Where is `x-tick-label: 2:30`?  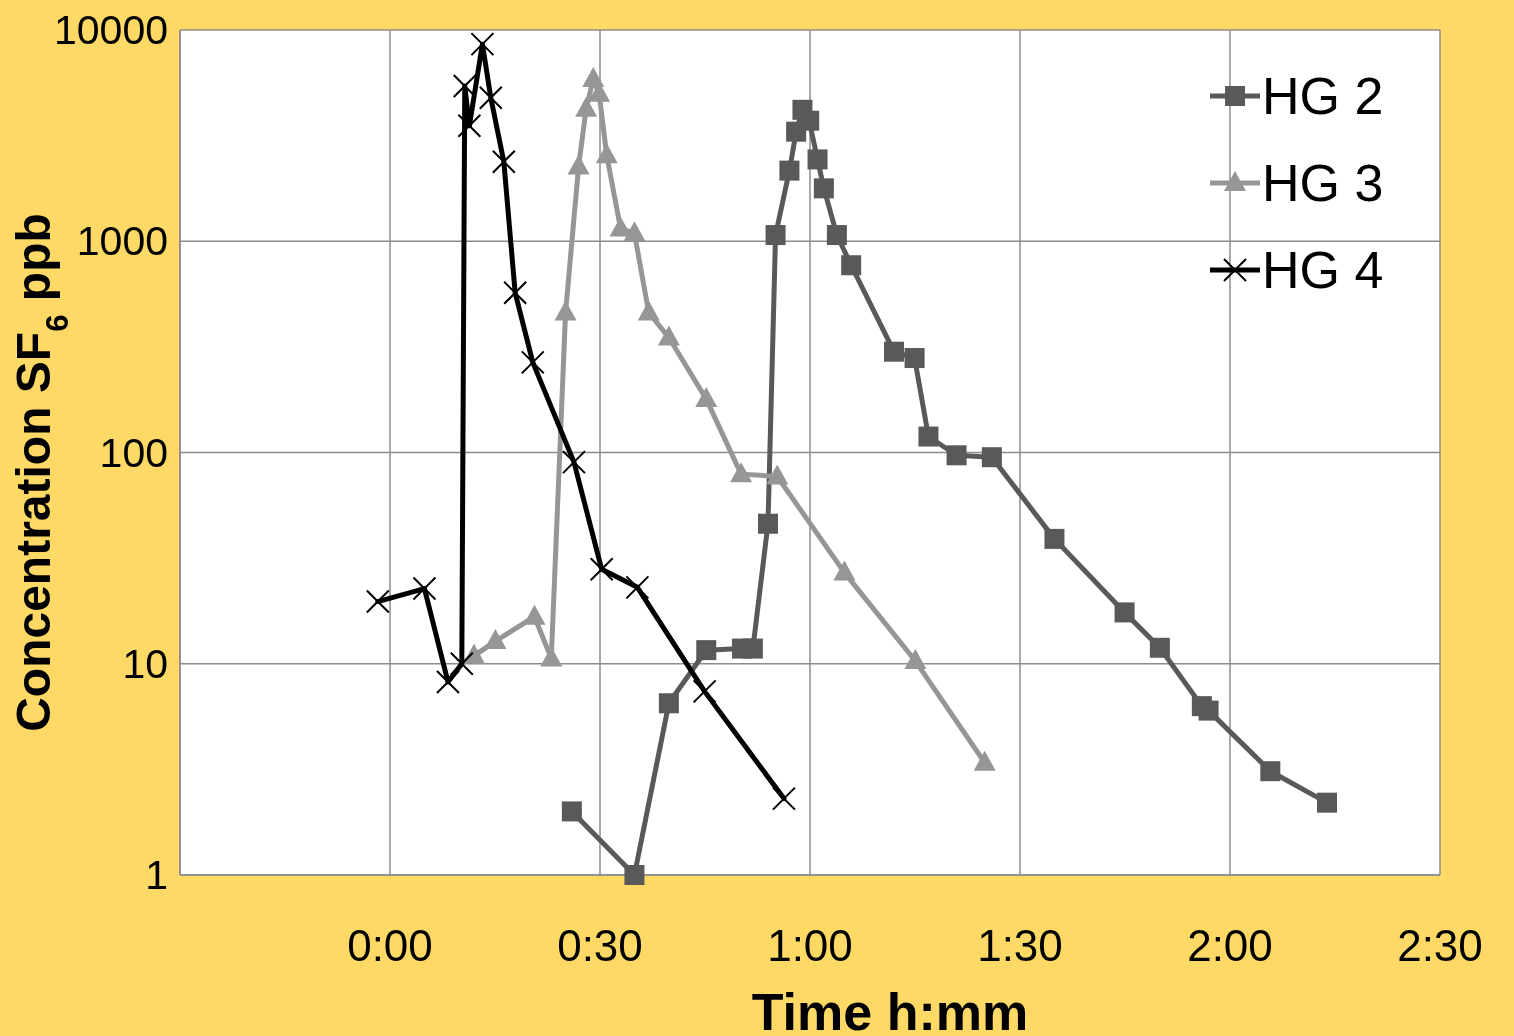 x-tick-label: 2:30 is located at coordinates (1440, 945).